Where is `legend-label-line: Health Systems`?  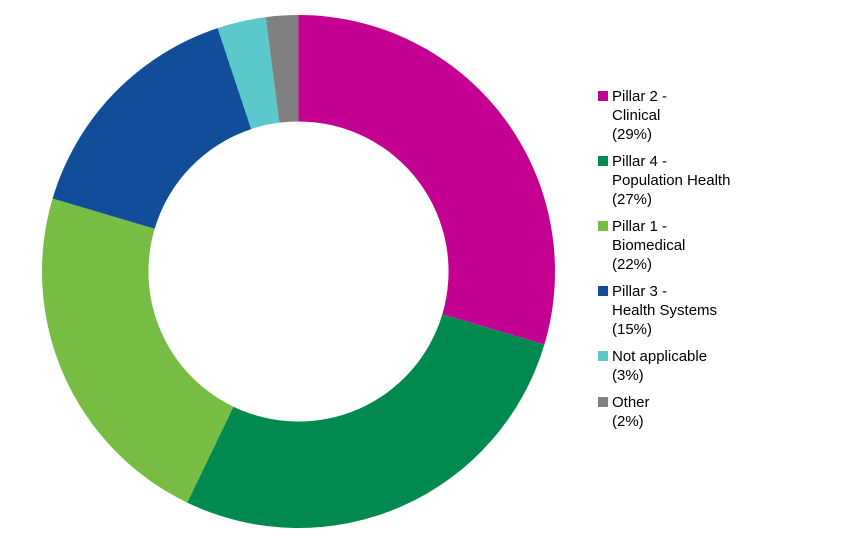
legend-label-line: Health Systems is located at coordinates (665, 310).